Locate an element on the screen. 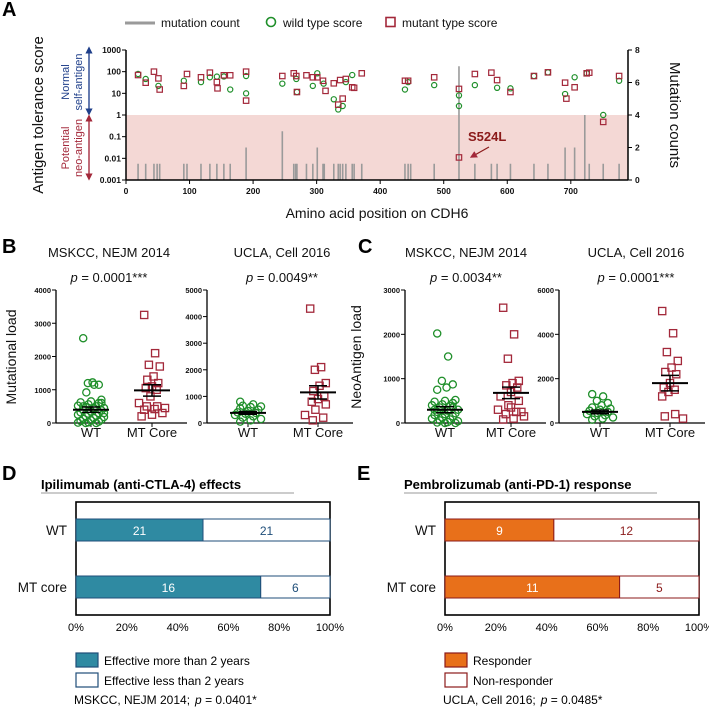 The height and width of the screenshot is (711, 709). x-tick-label: 100 is located at coordinates (189, 191).